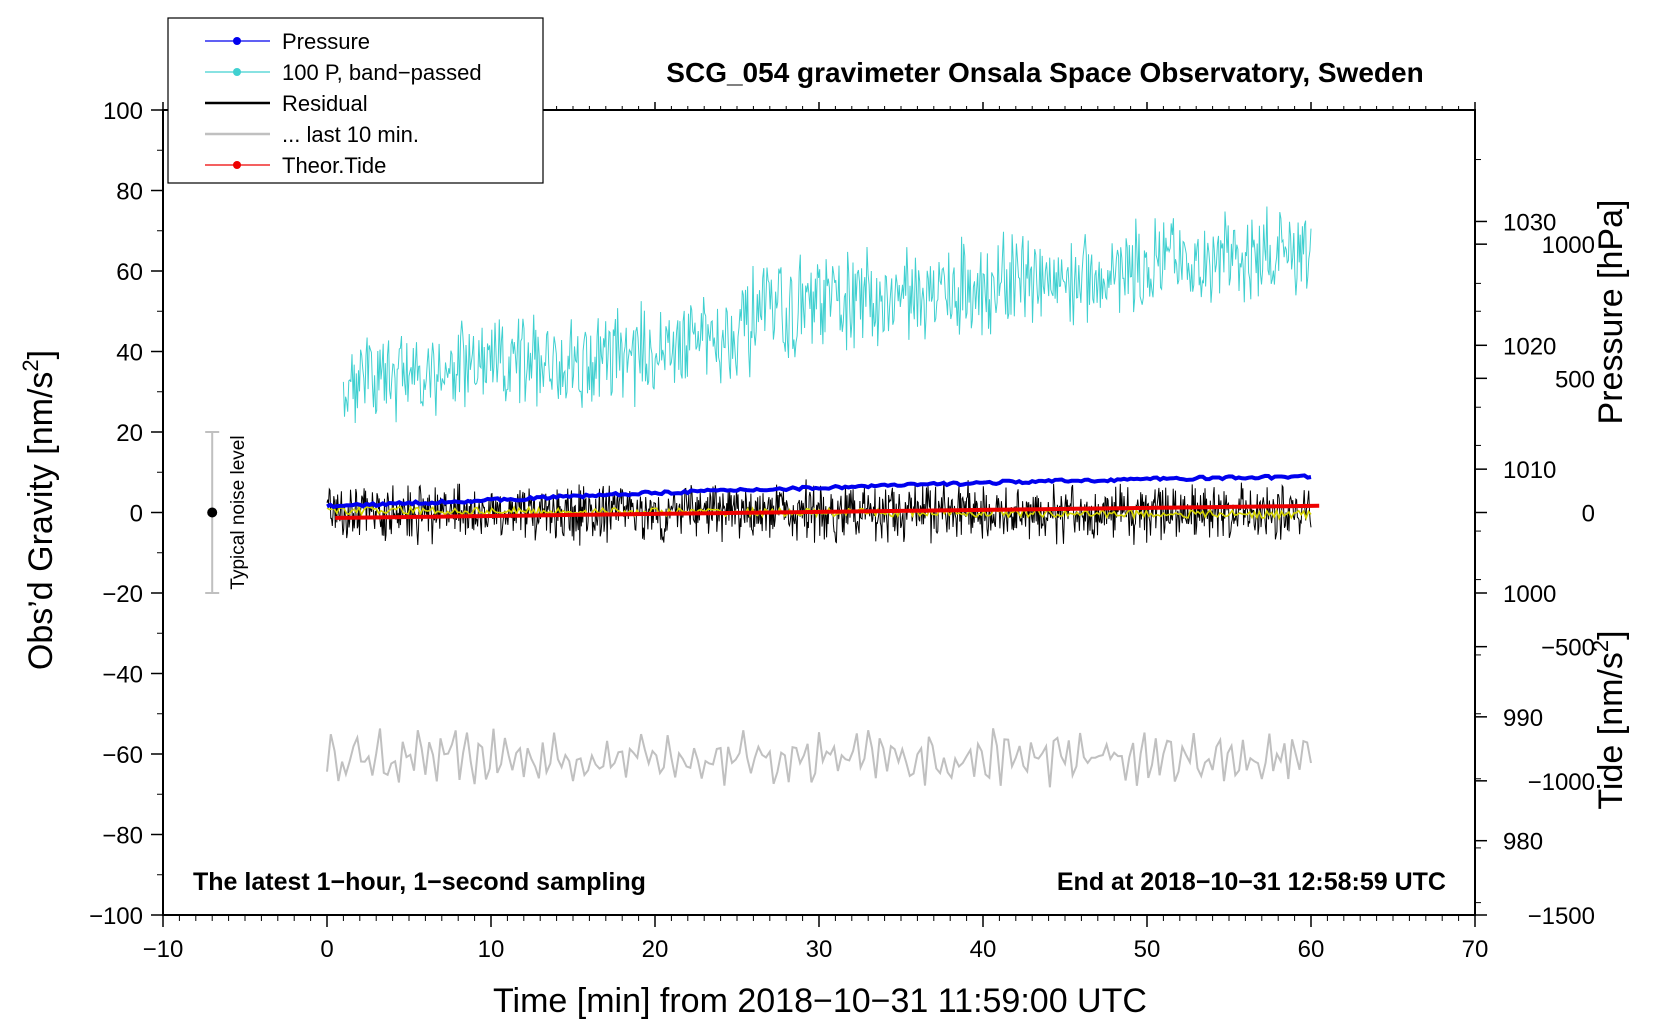  I want to click on x-tick-label: 0, so click(326, 949).